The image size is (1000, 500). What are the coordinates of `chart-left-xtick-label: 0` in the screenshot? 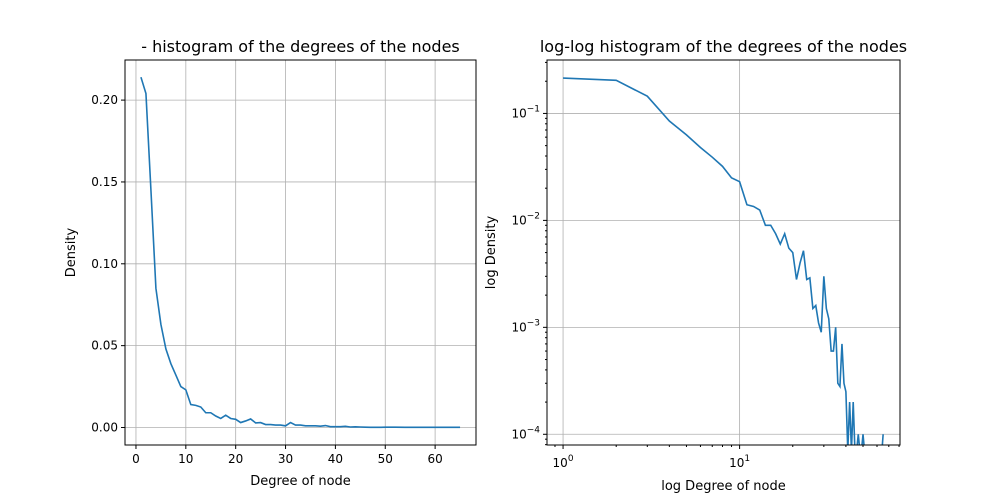 It's located at (136, 459).